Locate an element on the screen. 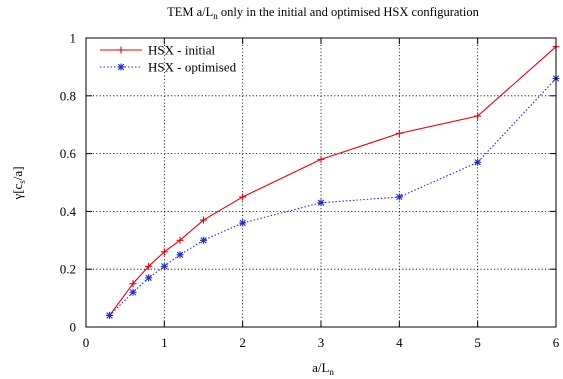 Image resolution: width=563 pixels, height=379 pixels. y-tick-label: 0.8 is located at coordinates (68, 95).